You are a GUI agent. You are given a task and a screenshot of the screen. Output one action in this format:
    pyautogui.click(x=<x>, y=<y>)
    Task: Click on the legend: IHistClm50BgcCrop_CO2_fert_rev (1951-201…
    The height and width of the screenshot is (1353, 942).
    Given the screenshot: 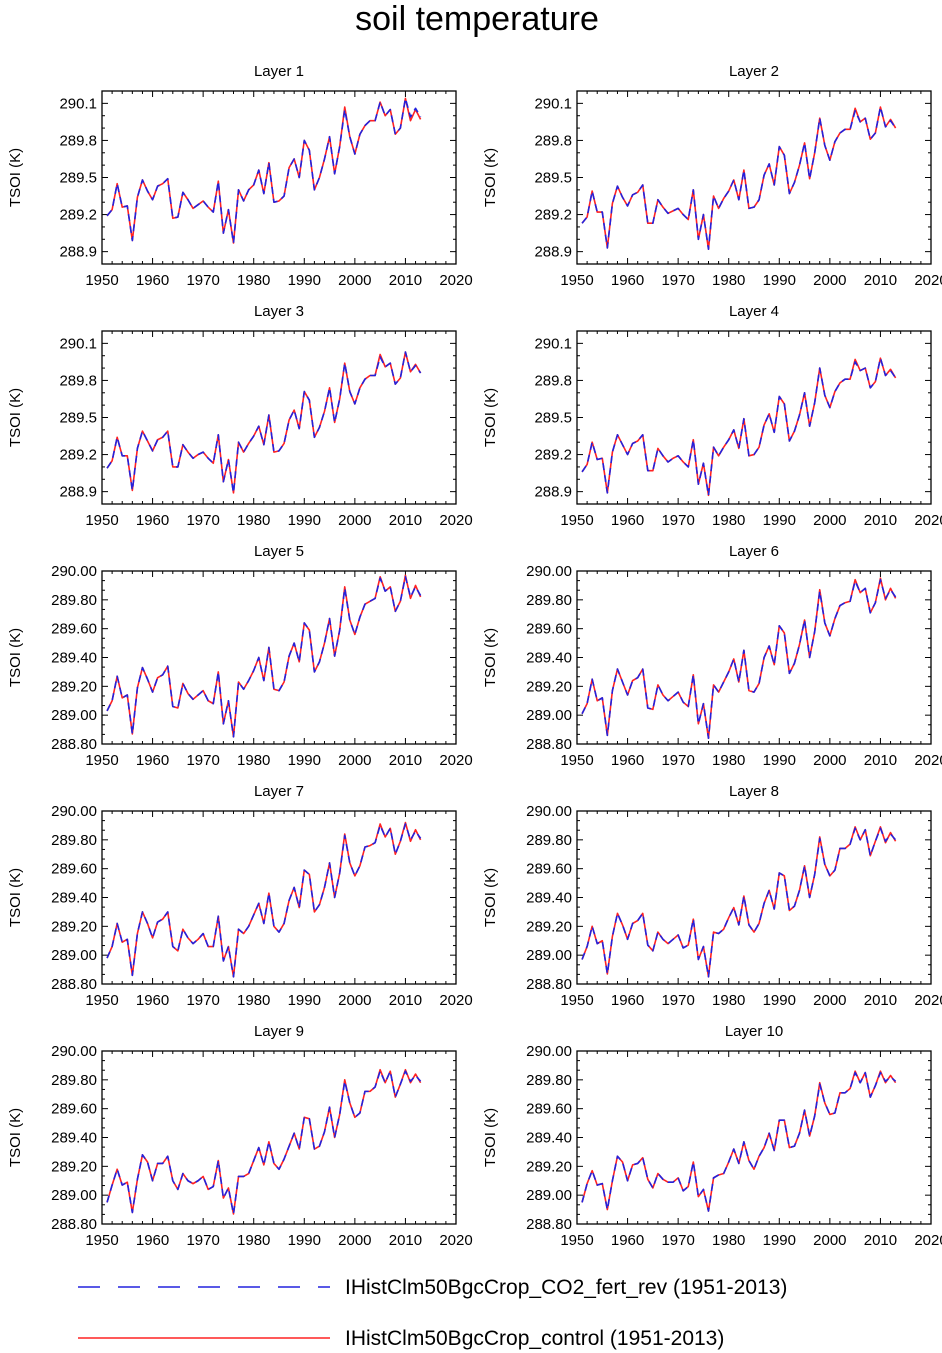 What is the action you would take?
    pyautogui.click(x=432, y=1313)
    